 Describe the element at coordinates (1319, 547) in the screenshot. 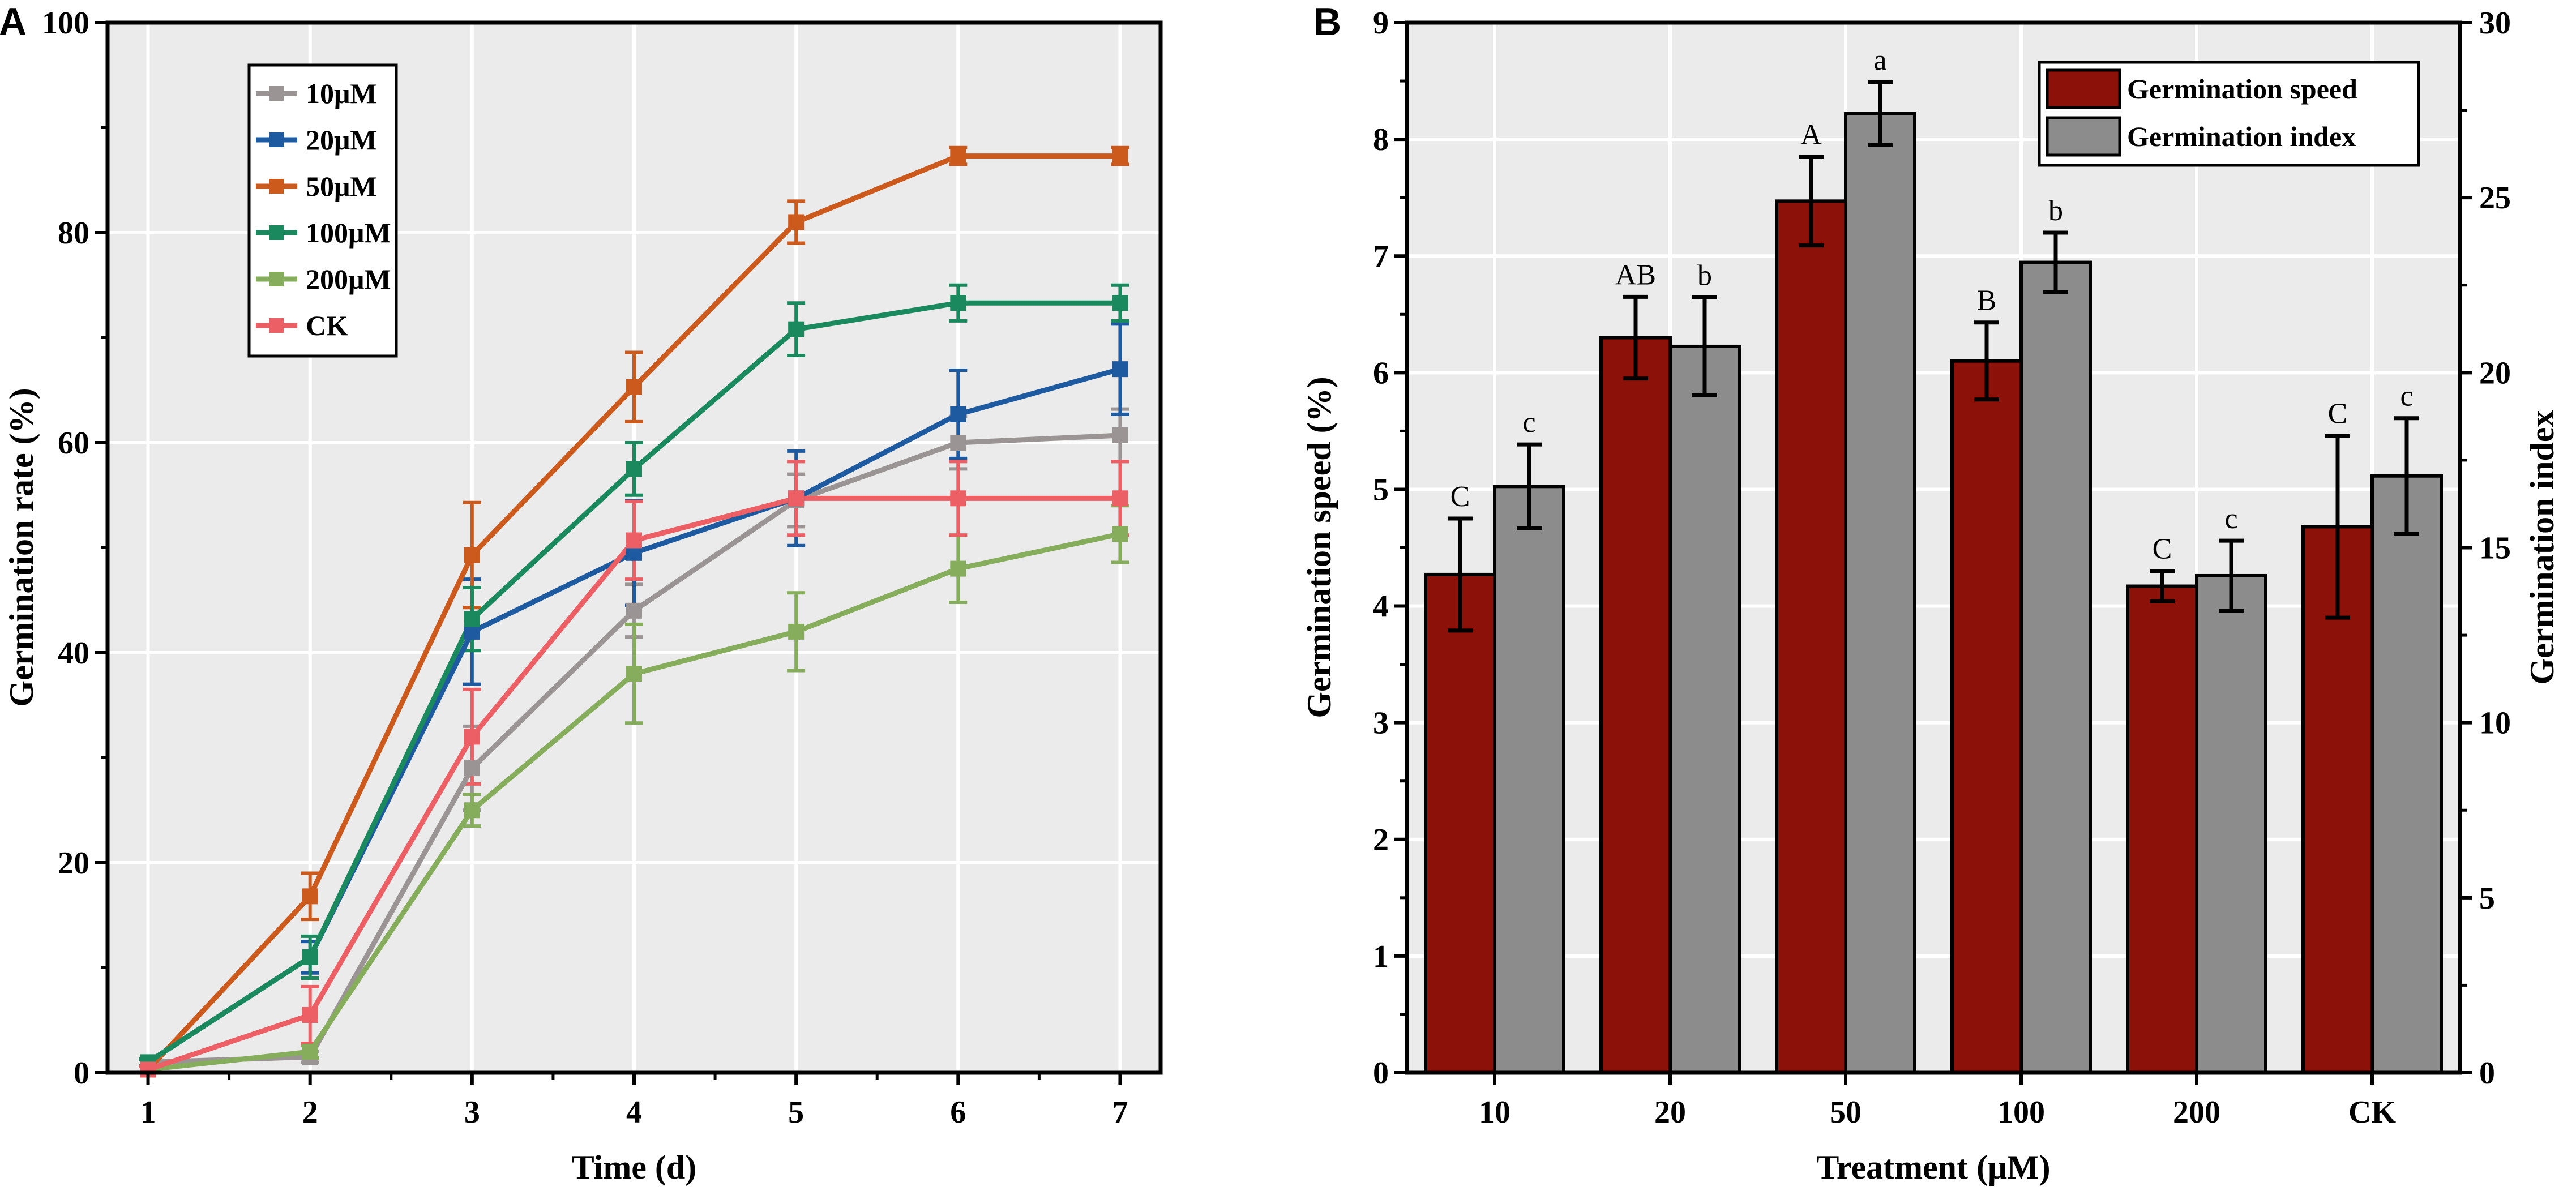

I see `panel-b-y-axis-label: Germination speed (%)` at that location.